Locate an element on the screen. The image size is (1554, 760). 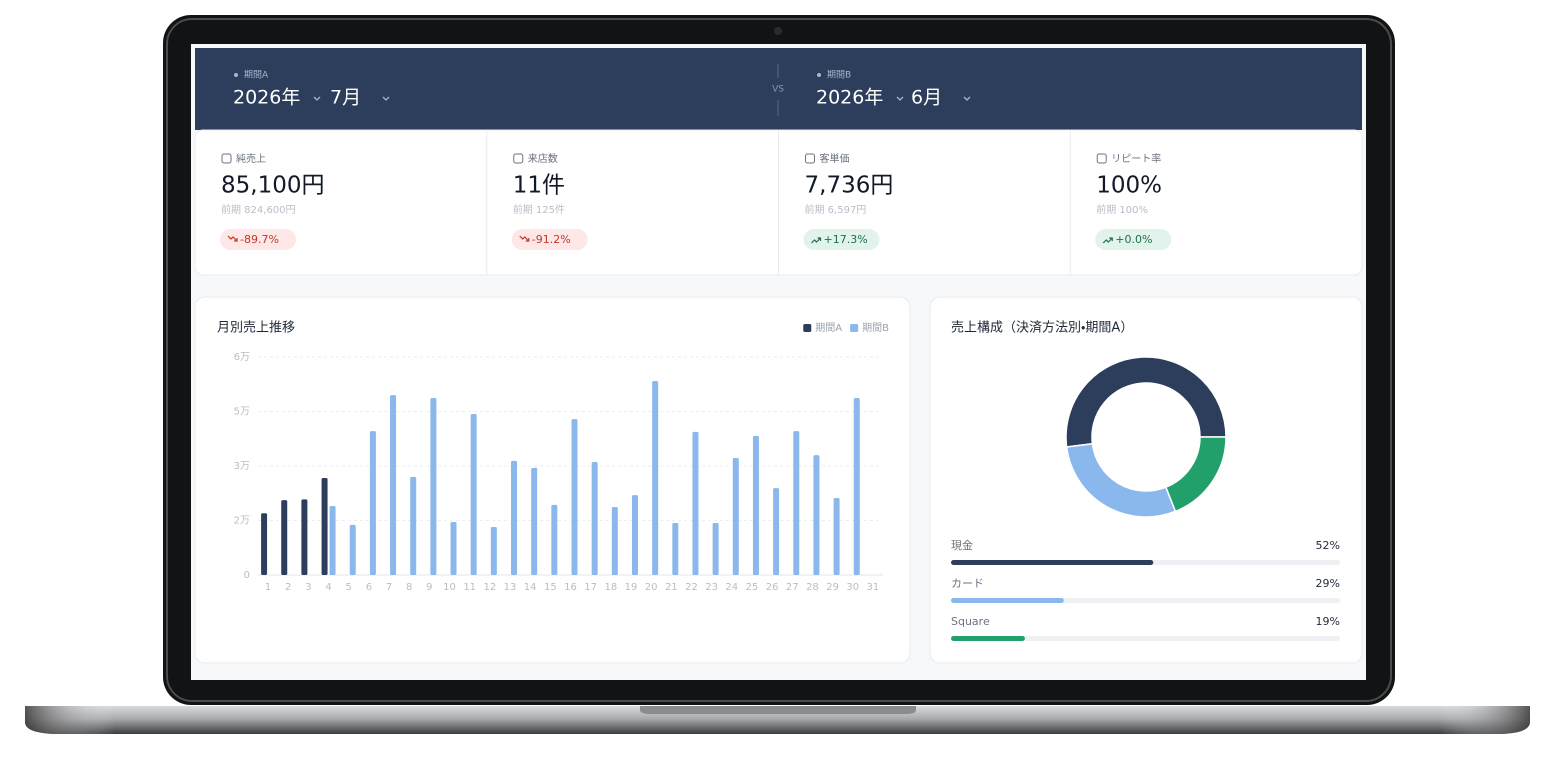
y-tick-label: 2万 is located at coordinates (242, 521).